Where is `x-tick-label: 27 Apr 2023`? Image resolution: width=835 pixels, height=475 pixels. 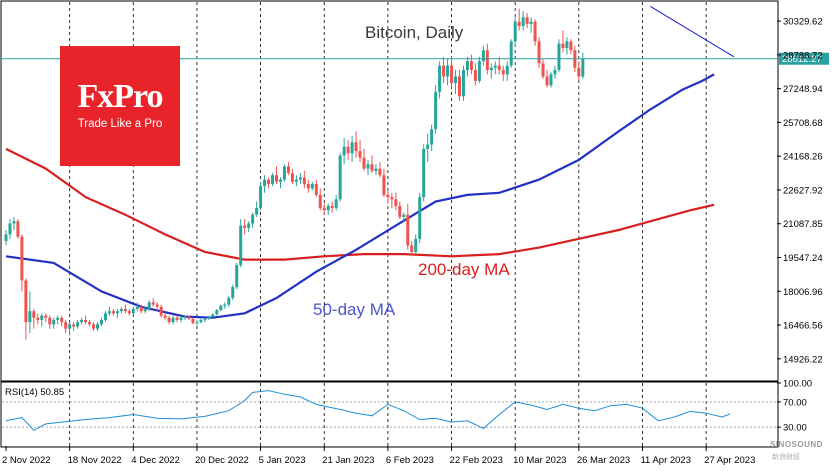
x-tick-label: 27 Apr 2023 is located at coordinates (729, 460).